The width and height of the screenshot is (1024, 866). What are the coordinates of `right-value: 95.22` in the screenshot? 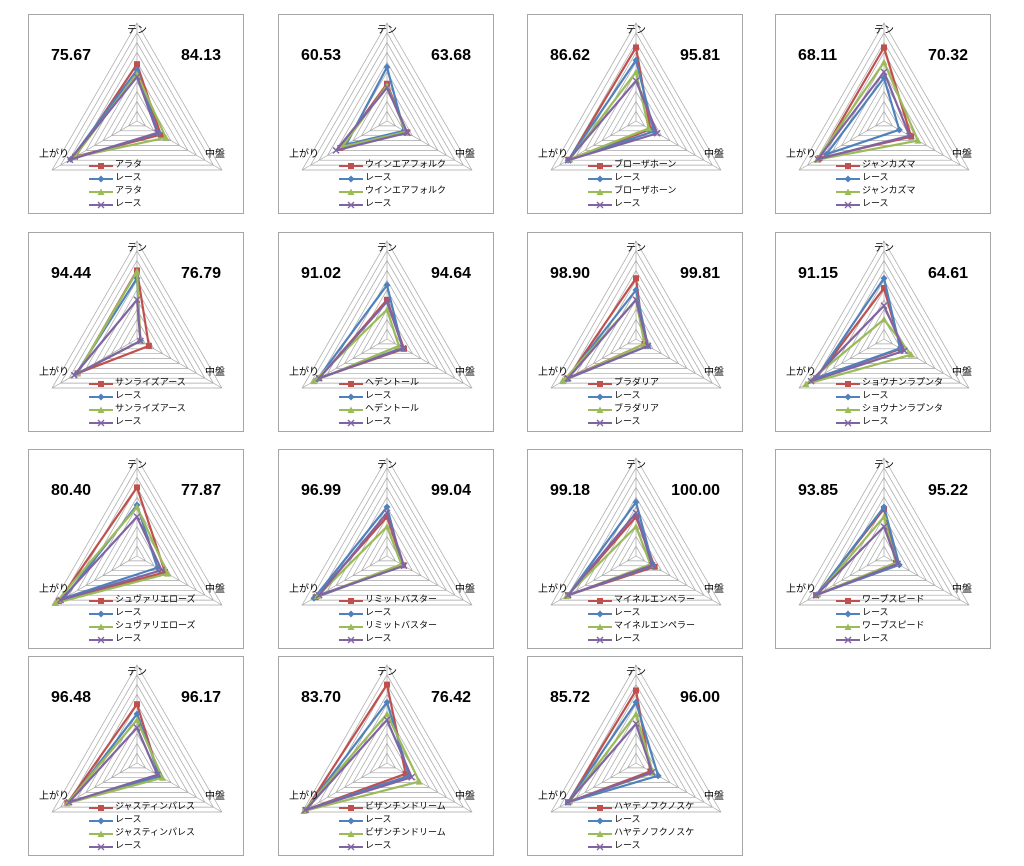 It's located at (947, 490).